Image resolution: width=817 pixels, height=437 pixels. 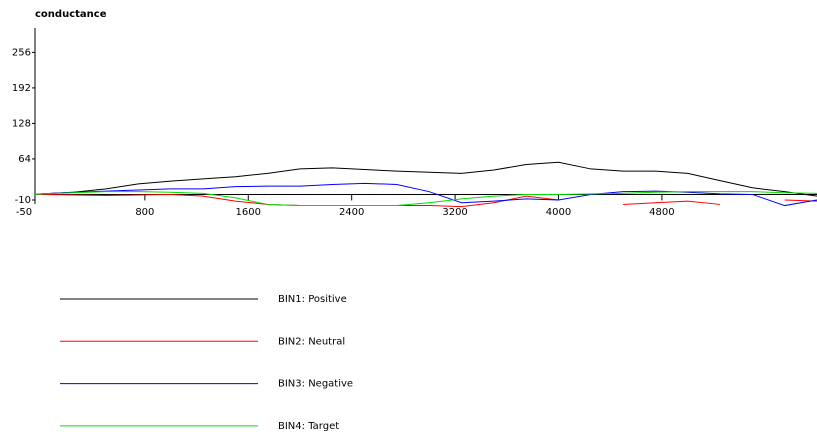 What do you see at coordinates (351, 212) in the screenshot?
I see `x-tick-label: 2400` at bounding box center [351, 212].